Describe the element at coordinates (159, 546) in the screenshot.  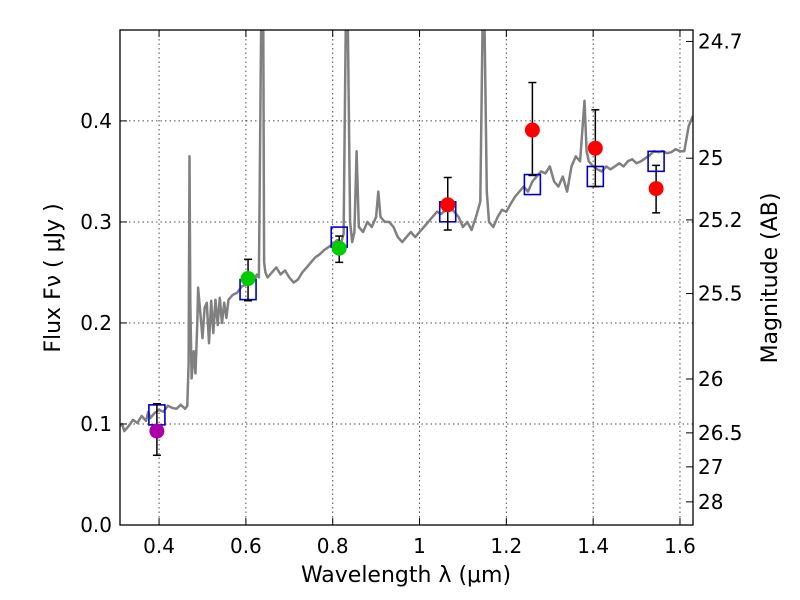
I see `x-tick-label: 0.4` at that location.